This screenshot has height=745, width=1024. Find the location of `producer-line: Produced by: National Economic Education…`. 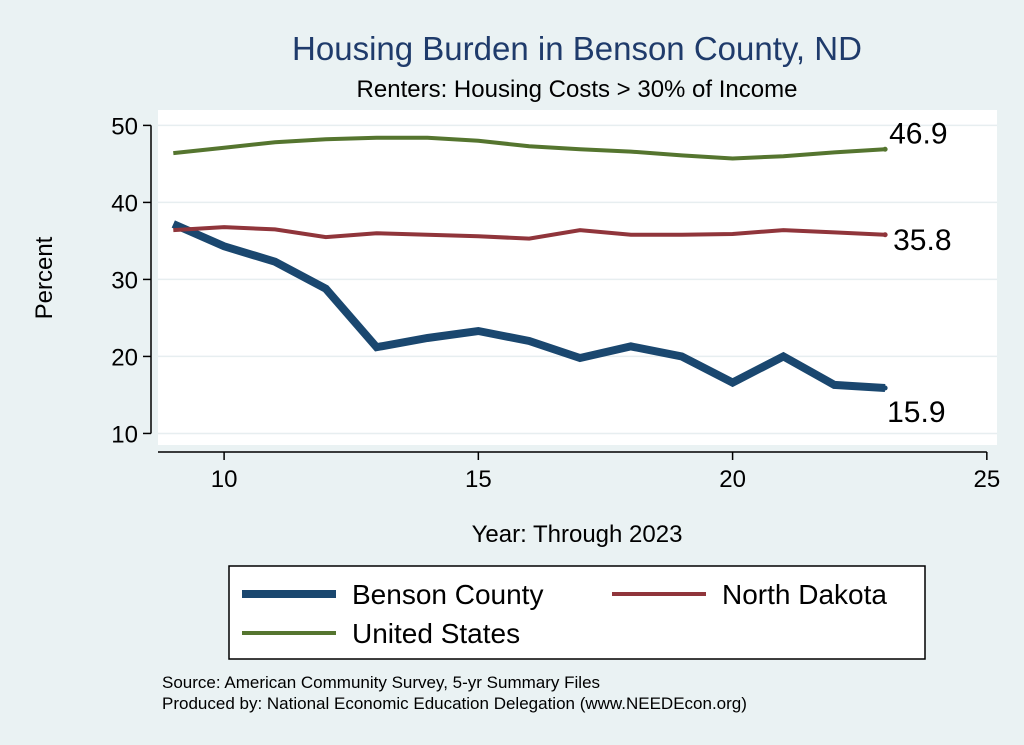

producer-line: Produced by: National Economic Education… is located at coordinates (454, 703).